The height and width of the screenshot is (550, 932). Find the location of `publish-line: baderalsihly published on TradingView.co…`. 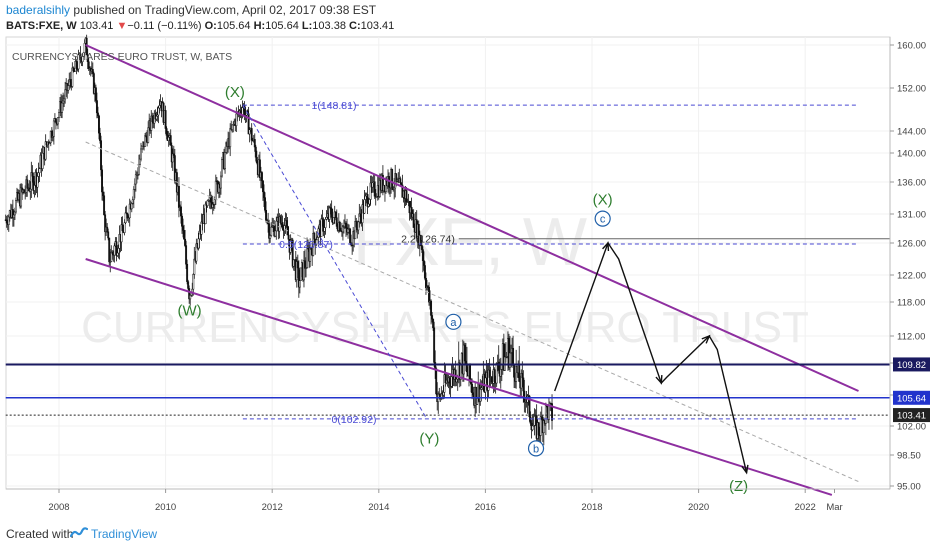

publish-line: baderalsihly published on TradingView.co… is located at coordinates (191, 10).